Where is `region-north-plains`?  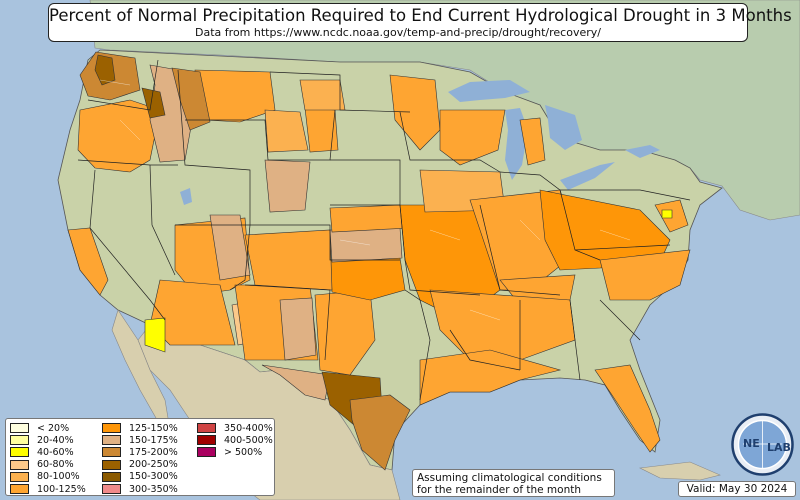 region-north-plains is located at coordinates (322, 95).